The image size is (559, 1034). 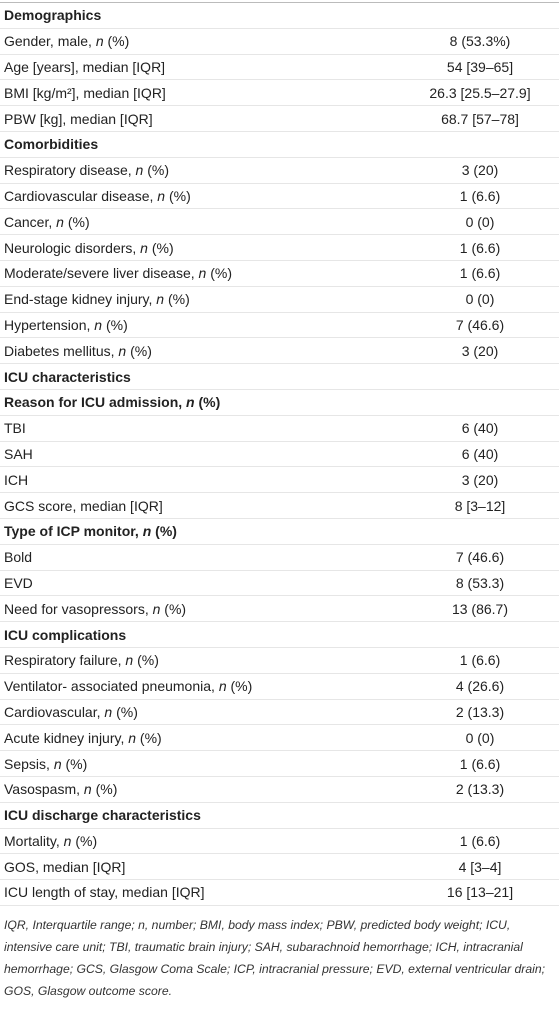 I want to click on heading-row: Reason for ICU admission, n (%), so click(x=279, y=402).